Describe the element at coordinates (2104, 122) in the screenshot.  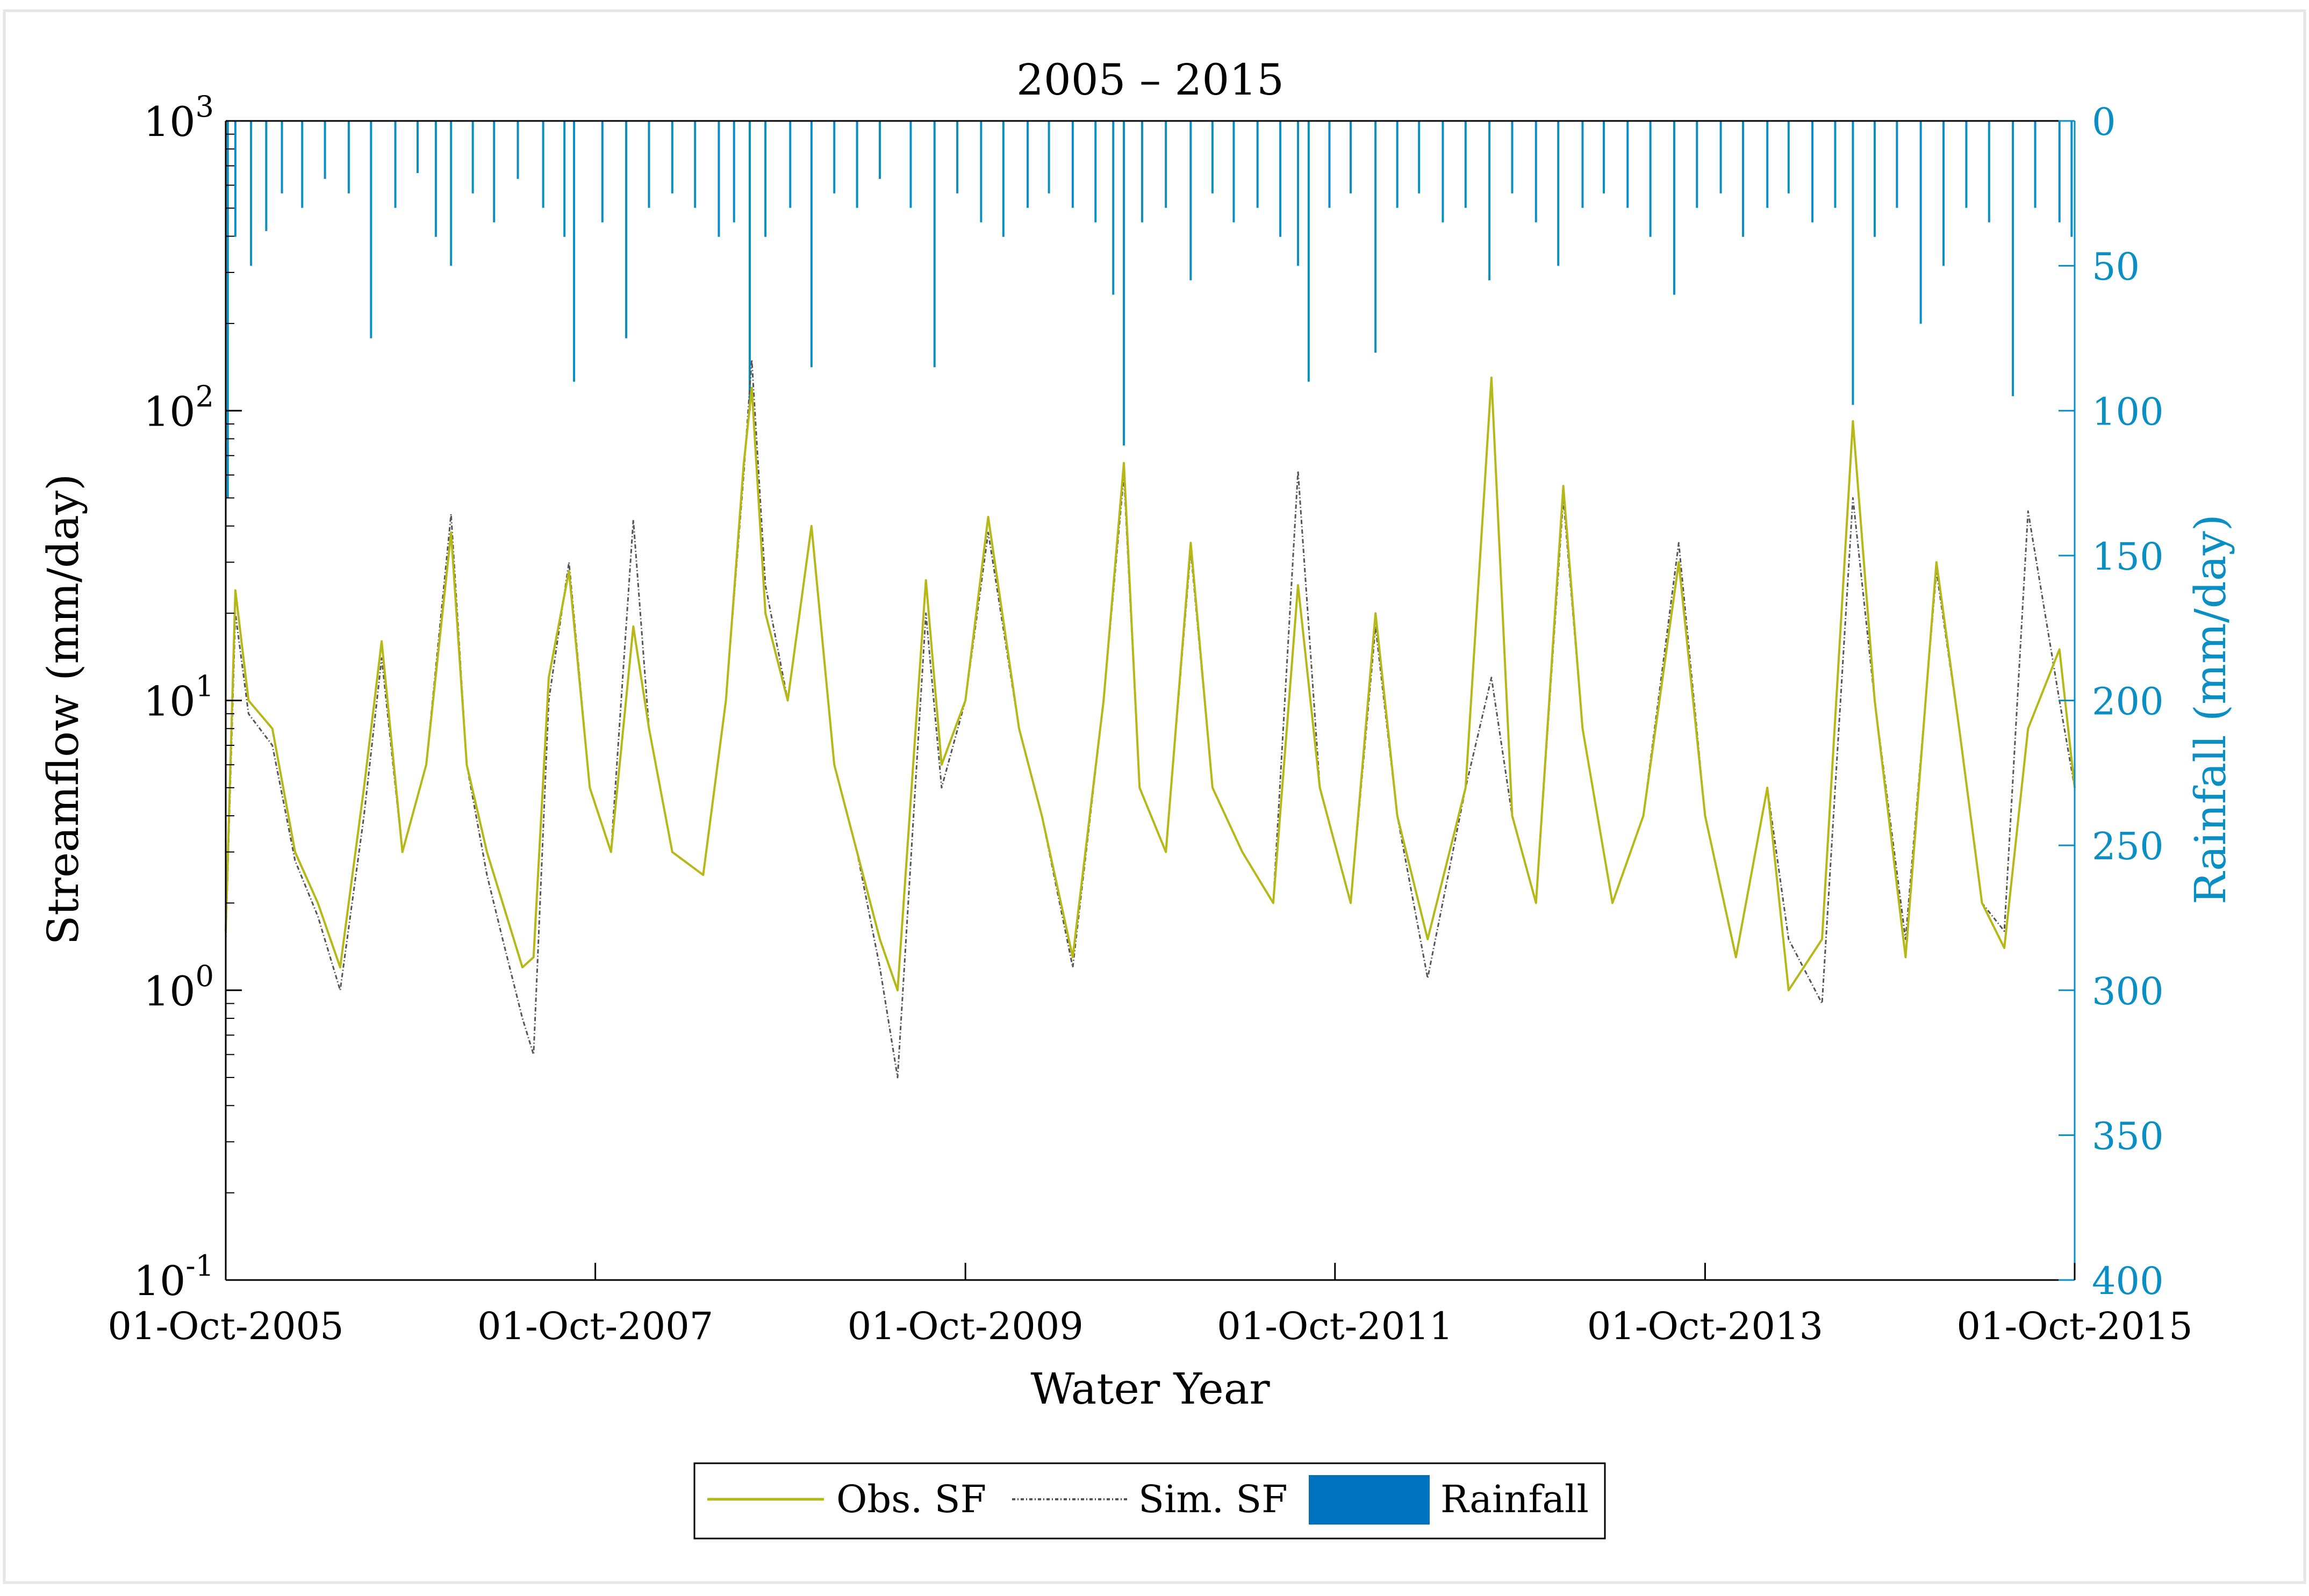
I see `y-right-tick-label: 0` at that location.